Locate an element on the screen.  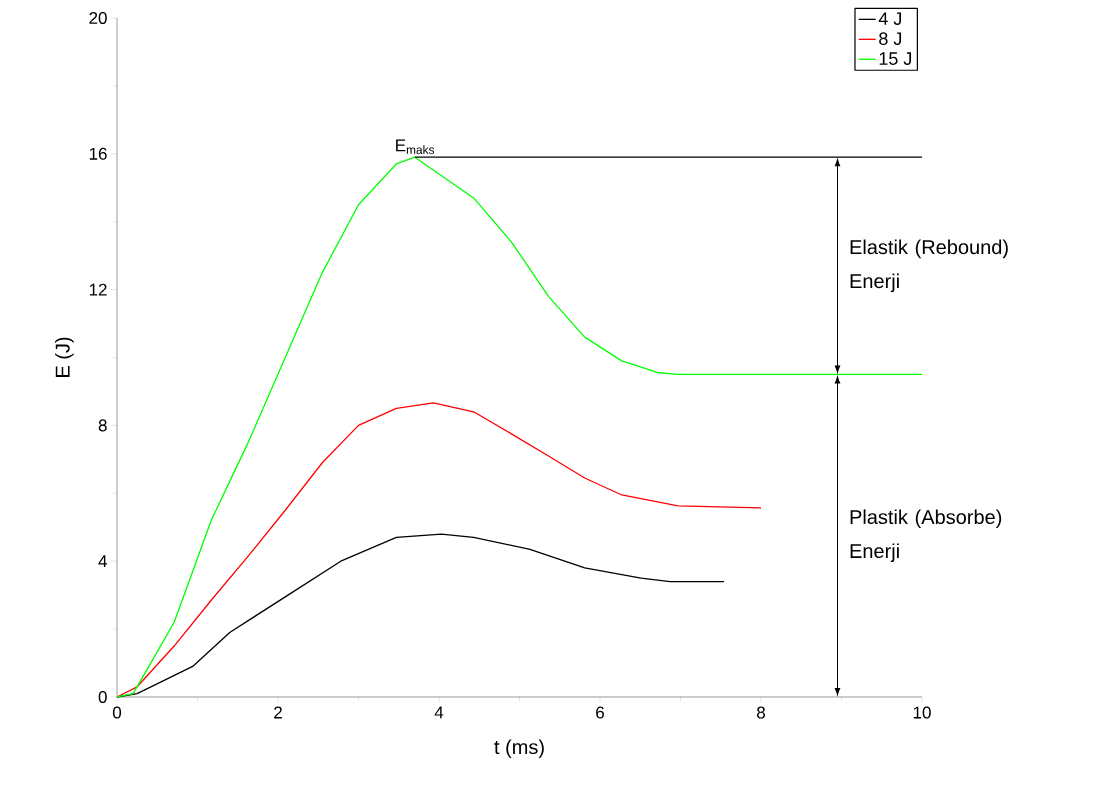
y-tick-label: 20 is located at coordinates (98, 18).